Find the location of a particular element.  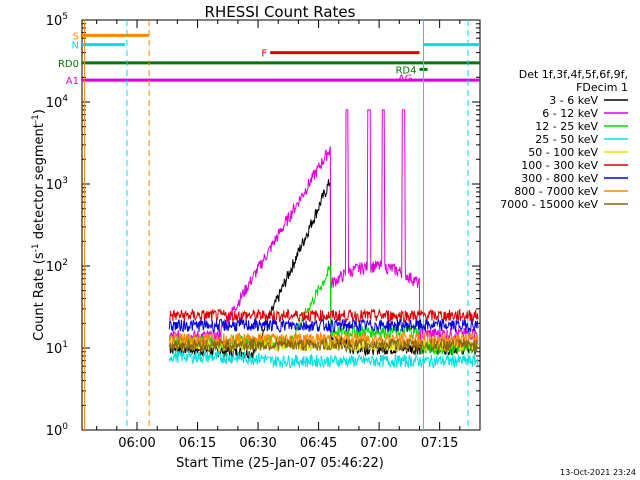

flag-bars: SNFRD0RD4AGA1 is located at coordinates (269, 59).